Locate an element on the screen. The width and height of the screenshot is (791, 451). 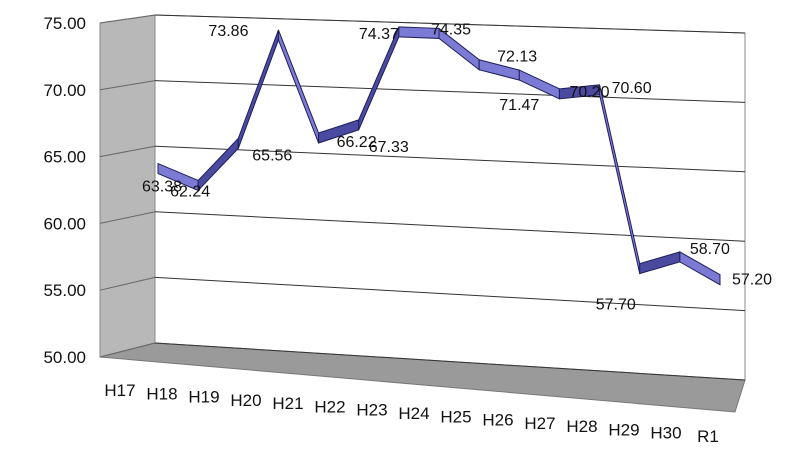
data-label: 73.86 is located at coordinates (228, 31).